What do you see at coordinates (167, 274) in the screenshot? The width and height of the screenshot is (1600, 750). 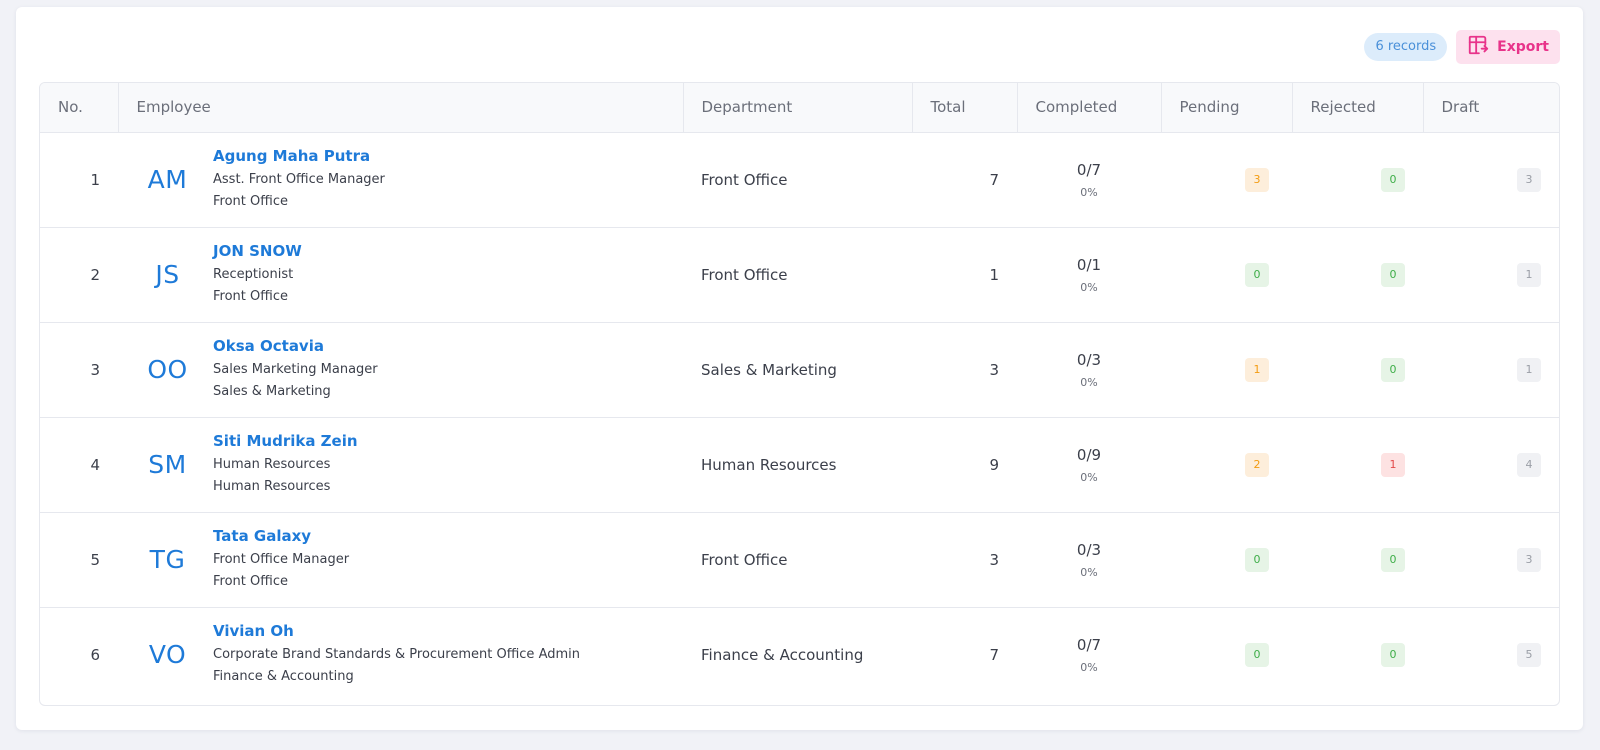 I see `avatar: JS` at bounding box center [167, 274].